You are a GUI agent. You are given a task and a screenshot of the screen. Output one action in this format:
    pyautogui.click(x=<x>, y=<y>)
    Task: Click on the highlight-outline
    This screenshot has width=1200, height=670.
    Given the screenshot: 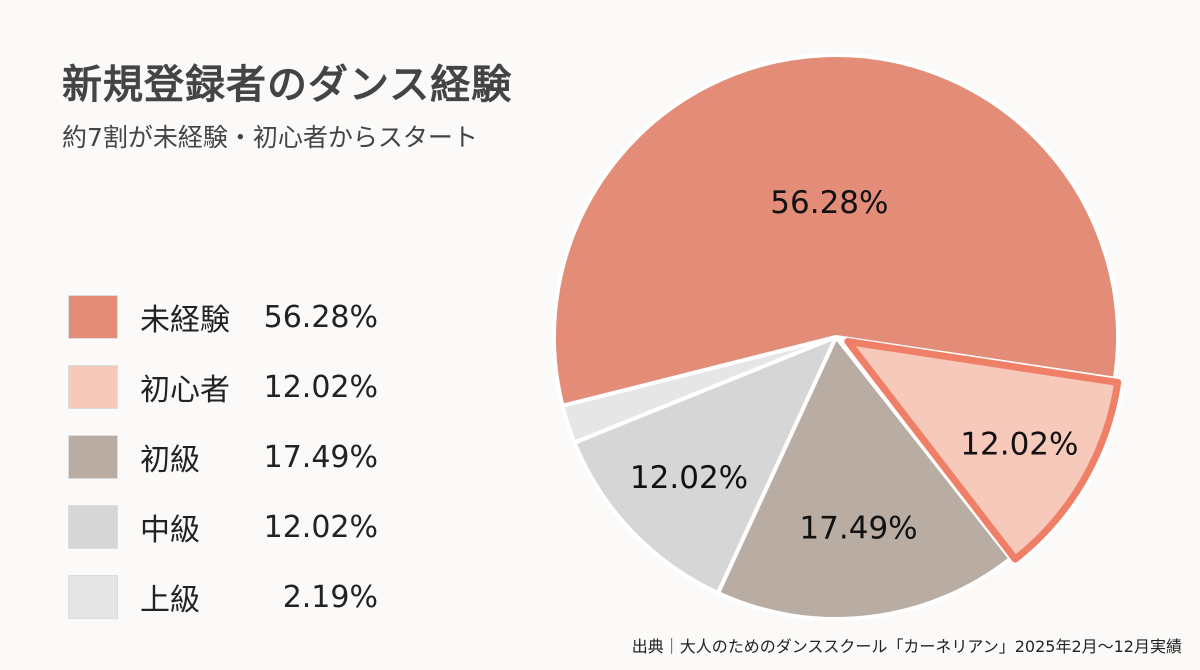 What is the action you would take?
    pyautogui.click(x=983, y=450)
    